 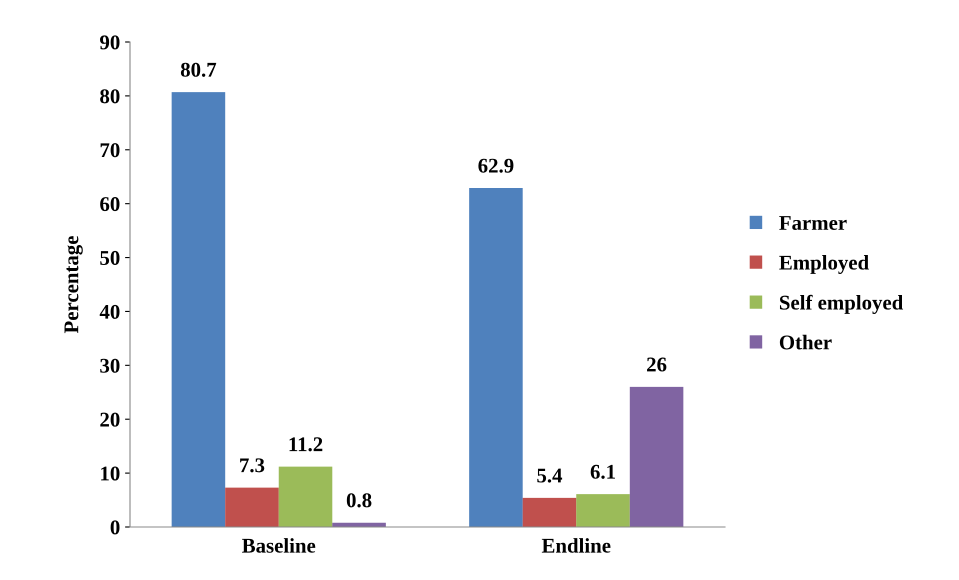 I want to click on y-tick-label: 90, so click(x=110, y=42).